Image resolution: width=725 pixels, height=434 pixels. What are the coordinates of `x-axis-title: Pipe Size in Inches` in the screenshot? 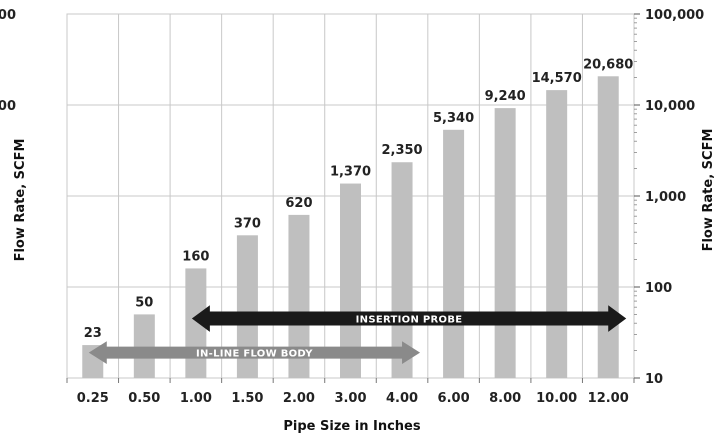 It's located at (351, 426).